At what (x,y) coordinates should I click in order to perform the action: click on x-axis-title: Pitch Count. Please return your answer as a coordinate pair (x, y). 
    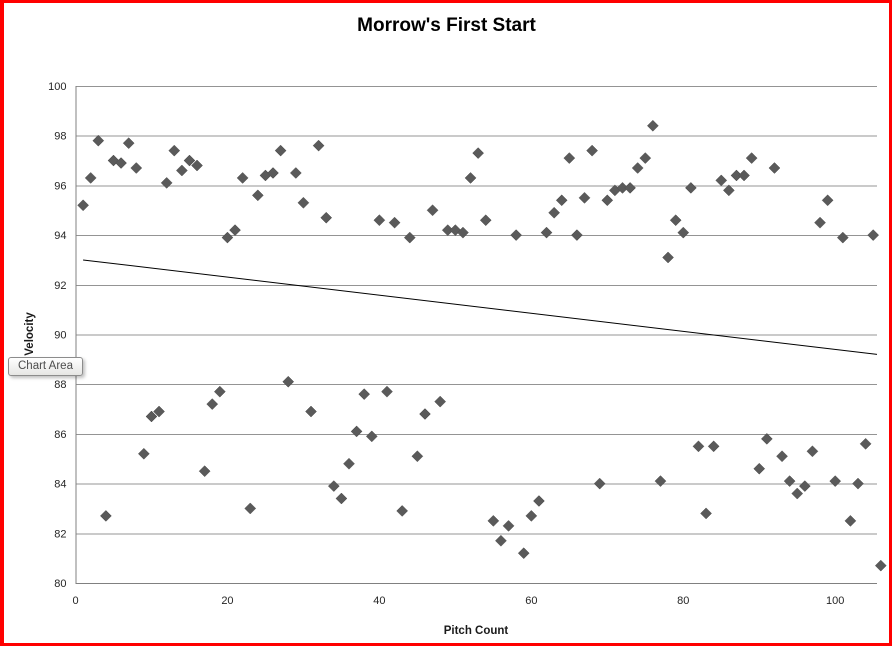
    Looking at the image, I should click on (476, 631).